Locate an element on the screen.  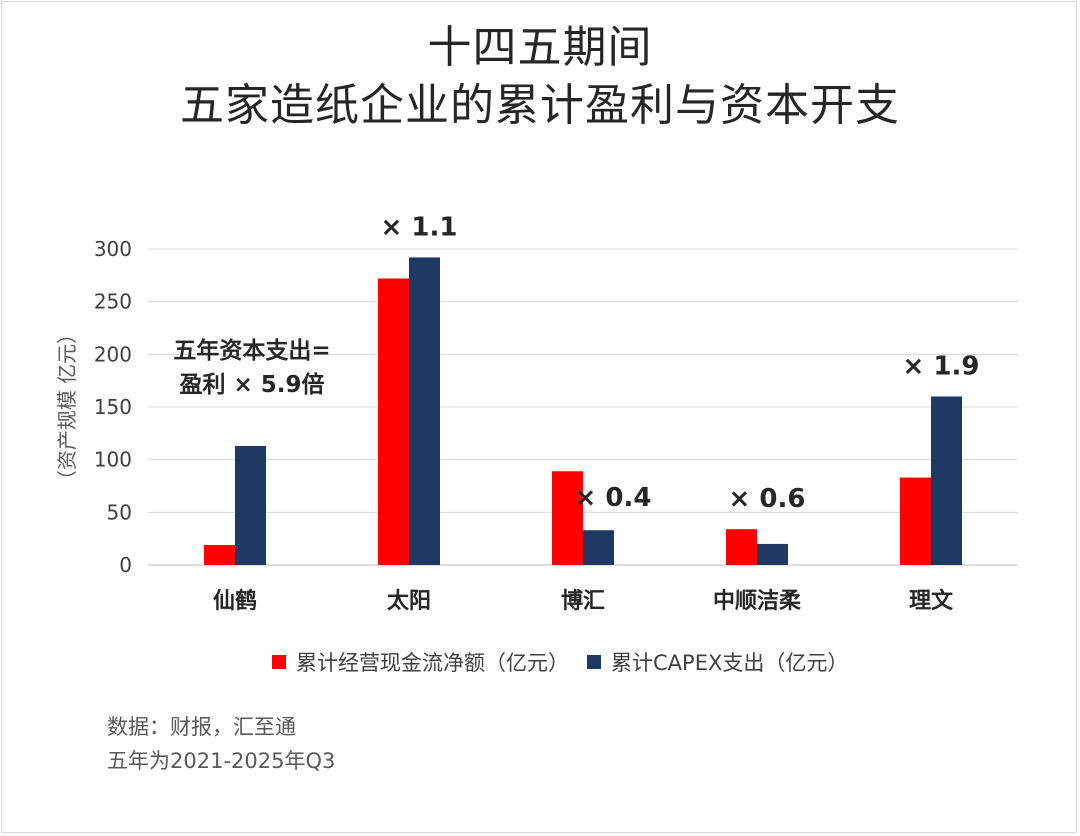
y-tick-label: 150 is located at coordinates (113, 407).